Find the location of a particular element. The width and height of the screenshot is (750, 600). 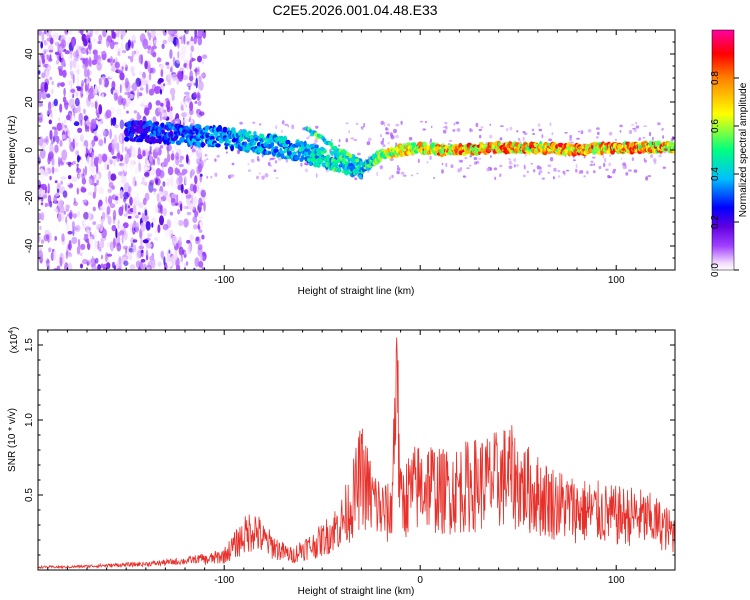

colorbar-tick-label: 0.2 is located at coordinates (715, 222).